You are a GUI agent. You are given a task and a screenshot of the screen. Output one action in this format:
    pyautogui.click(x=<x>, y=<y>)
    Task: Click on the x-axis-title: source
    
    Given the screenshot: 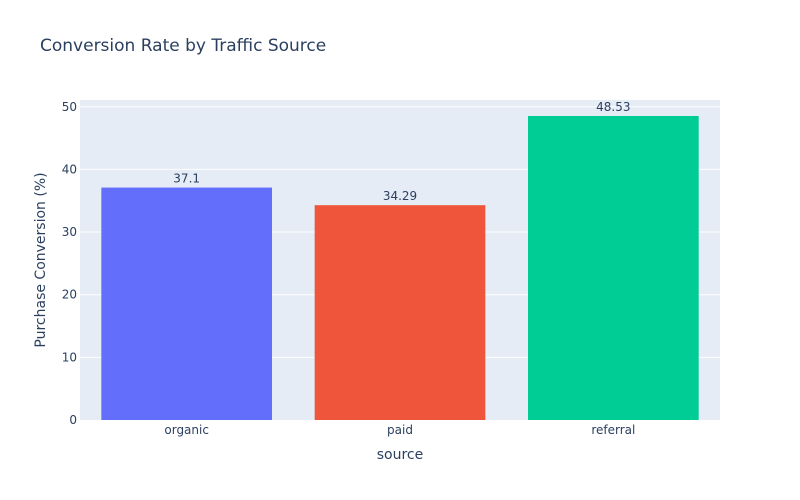 What is the action you would take?
    pyautogui.click(x=400, y=455)
    